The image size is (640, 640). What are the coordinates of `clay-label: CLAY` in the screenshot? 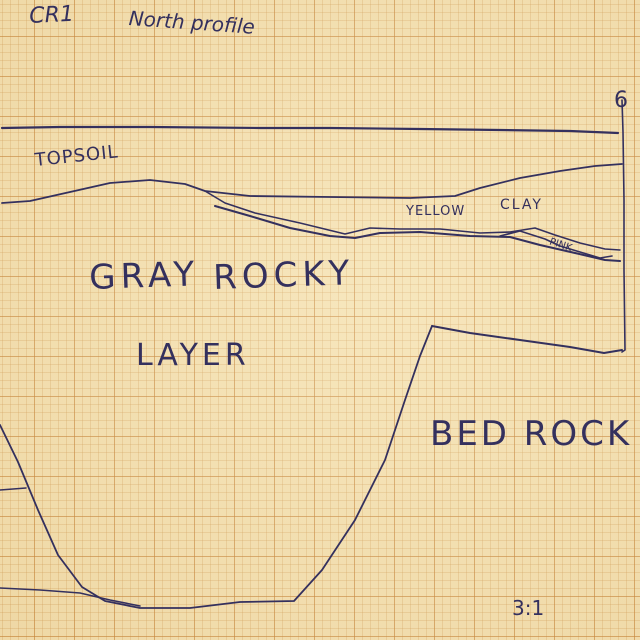 It's located at (521, 205).